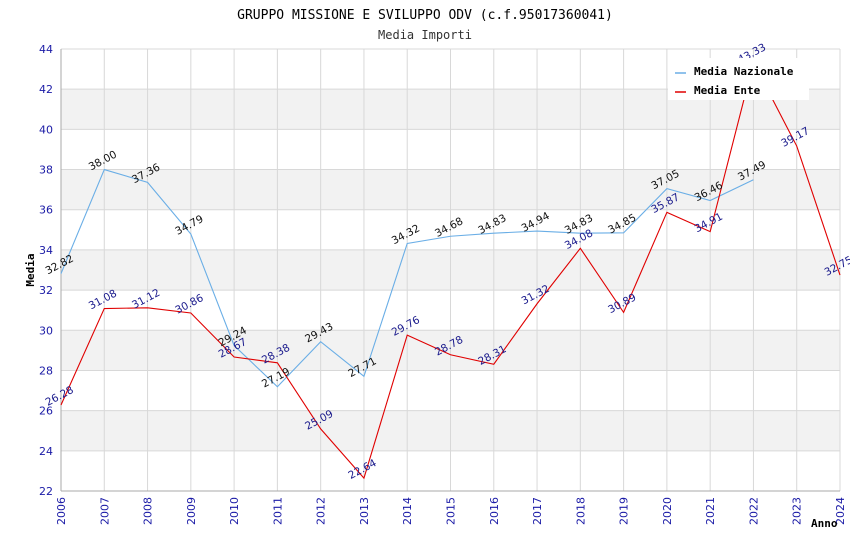 The width and height of the screenshot is (850, 550). Describe the element at coordinates (46, 290) in the screenshot. I see `y-tick-label: 32` at that location.